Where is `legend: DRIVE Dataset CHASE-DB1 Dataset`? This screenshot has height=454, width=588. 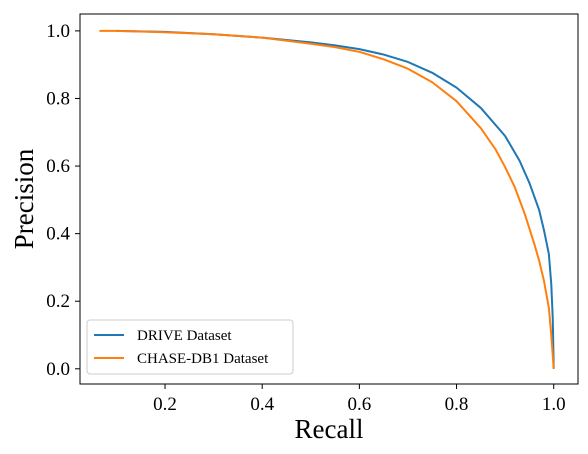
legend: DRIVE Dataset CHASE-DB1 Dataset is located at coordinates (190, 347).